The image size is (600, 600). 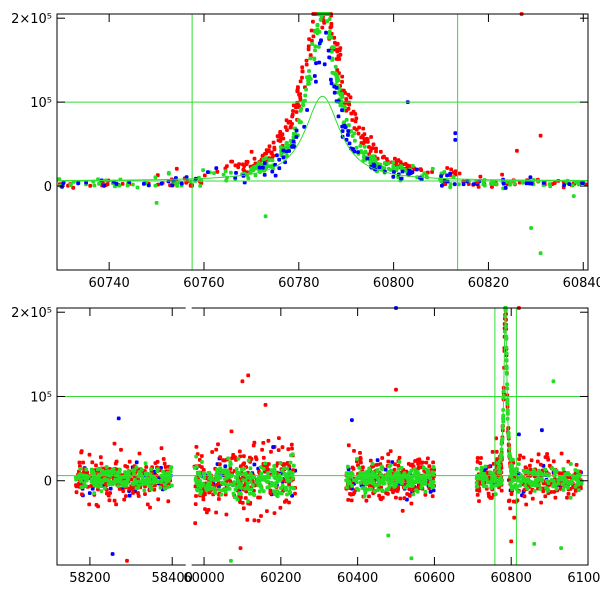 I want to click on green-outlier-point, so click(x=411, y=558).